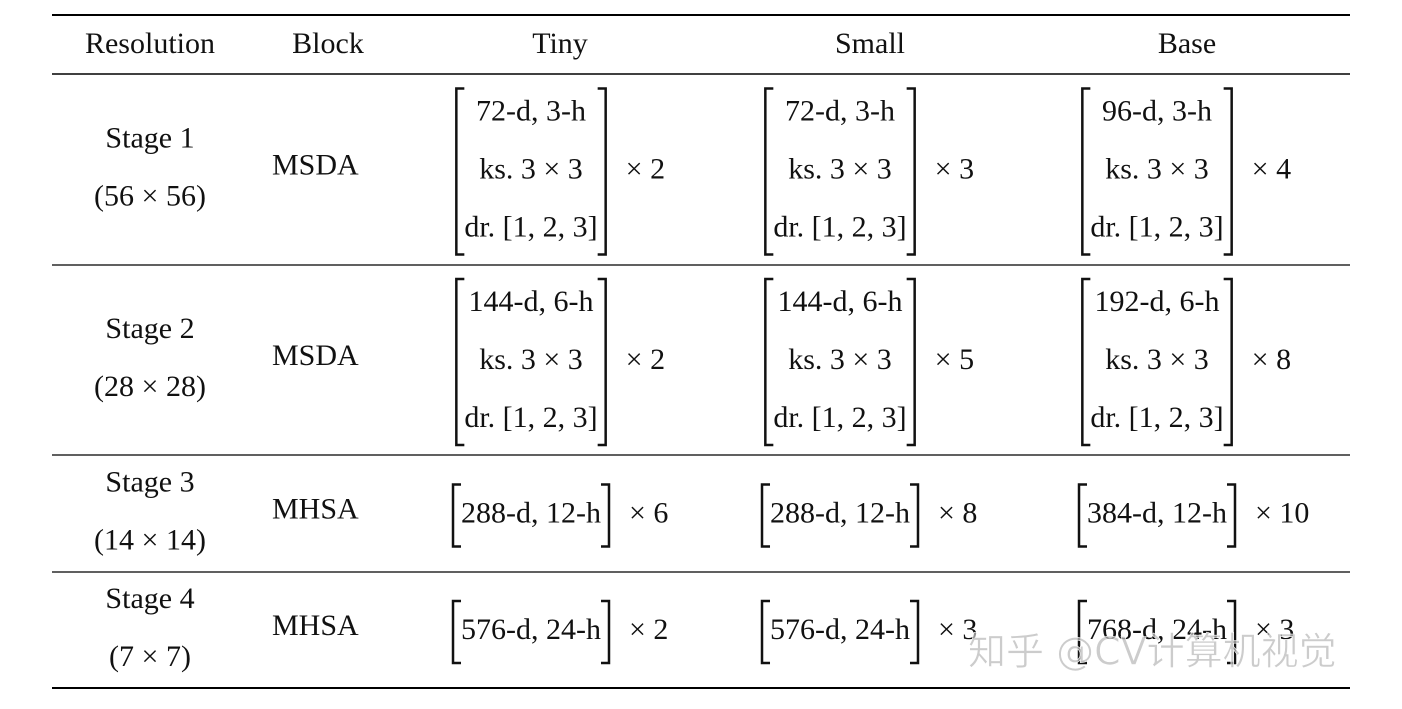 Image resolution: width=1402 pixels, height=709 pixels. Describe the element at coordinates (149, 137) in the screenshot. I see `resolution: Stage 1` at that location.